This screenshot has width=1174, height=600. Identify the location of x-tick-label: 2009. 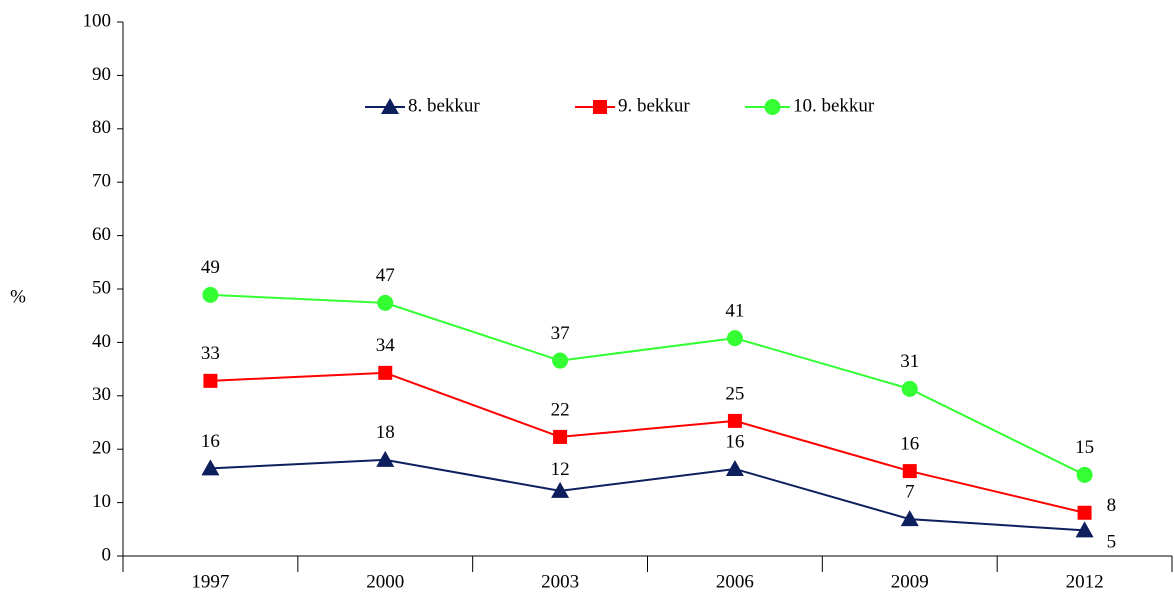
(910, 581).